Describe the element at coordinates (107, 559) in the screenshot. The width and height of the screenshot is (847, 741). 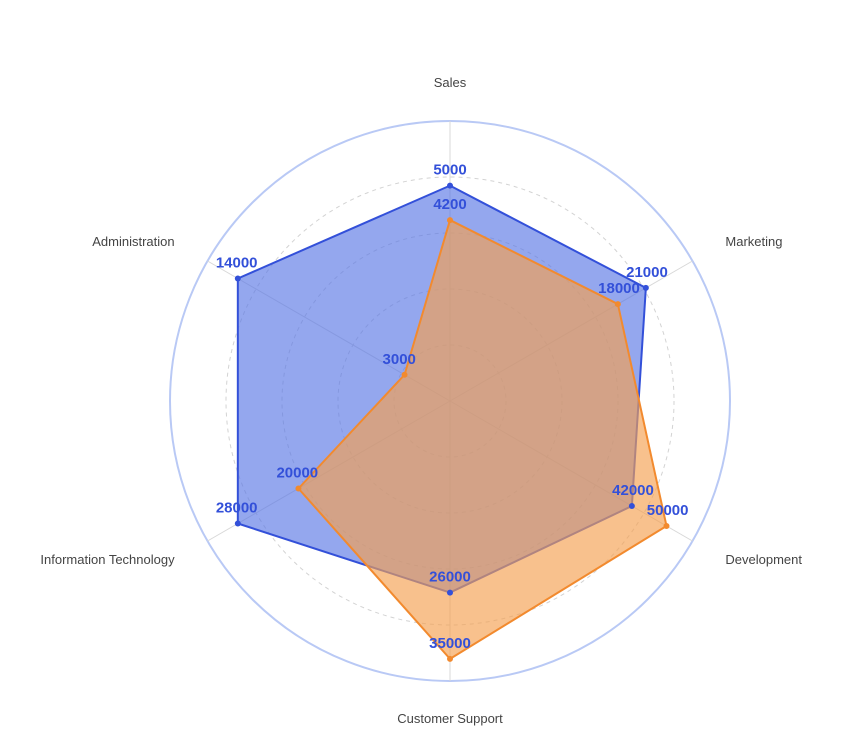
I see `axis-label: Information Technology` at that location.